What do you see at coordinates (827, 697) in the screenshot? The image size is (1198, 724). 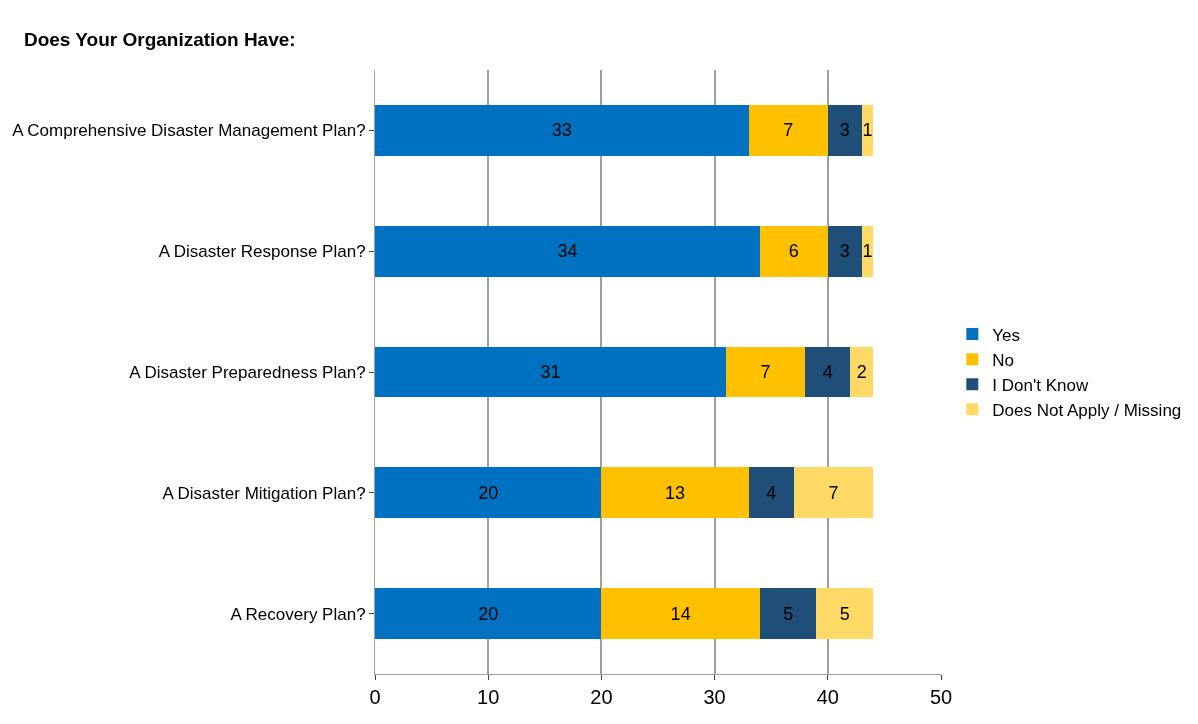 I see `x-tick-label: 40` at bounding box center [827, 697].